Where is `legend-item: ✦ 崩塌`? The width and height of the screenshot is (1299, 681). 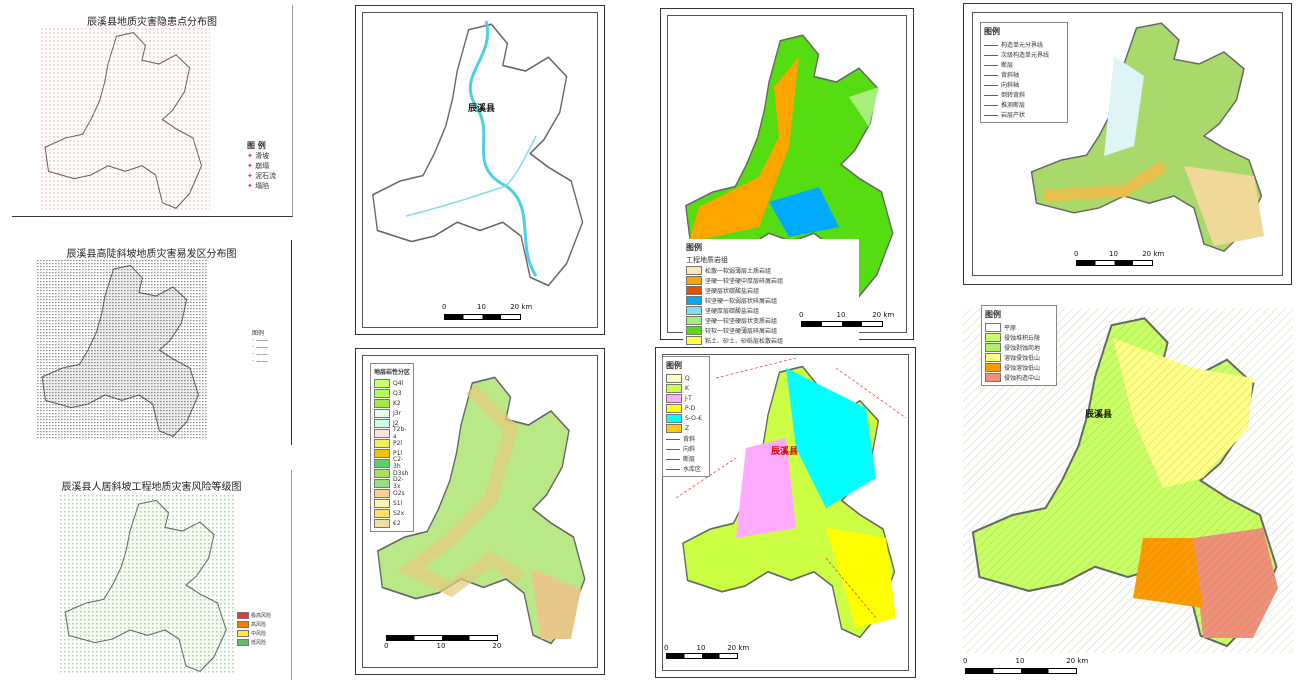
legend-item: ✦ 崩塌 is located at coordinates (258, 166).